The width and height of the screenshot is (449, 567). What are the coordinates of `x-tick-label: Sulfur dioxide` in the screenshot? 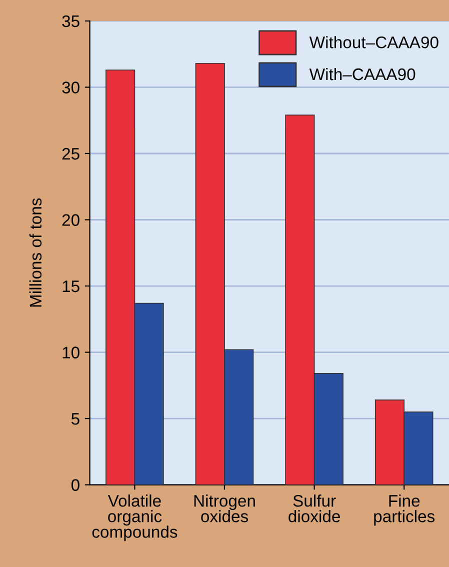 It's located at (314, 508).